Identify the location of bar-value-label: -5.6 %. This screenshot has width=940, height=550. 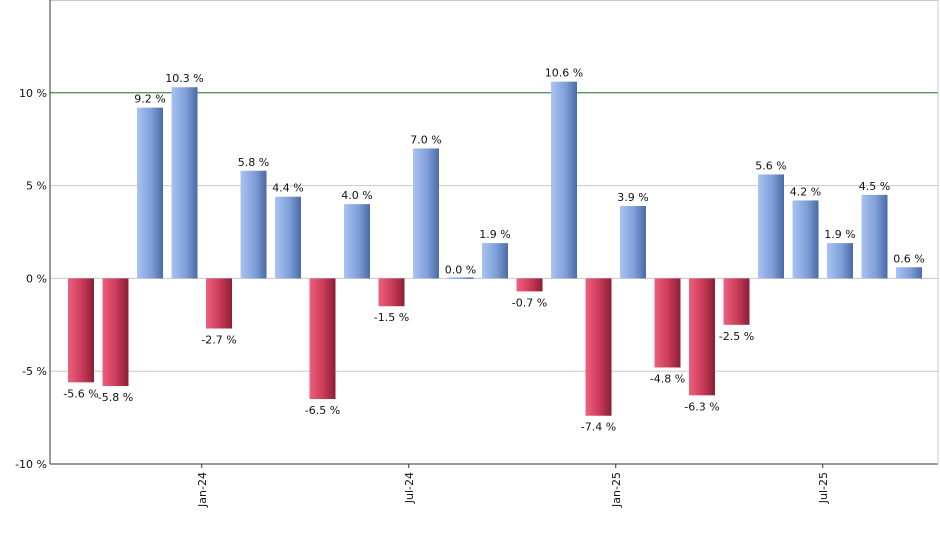
(80, 393).